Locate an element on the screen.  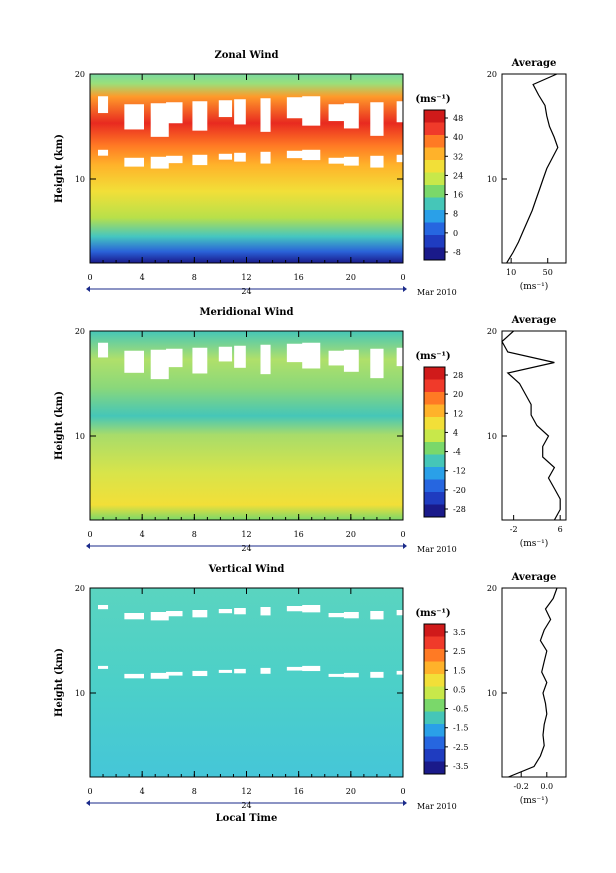
x-tick-label: 20 is located at coordinates (351, 791).